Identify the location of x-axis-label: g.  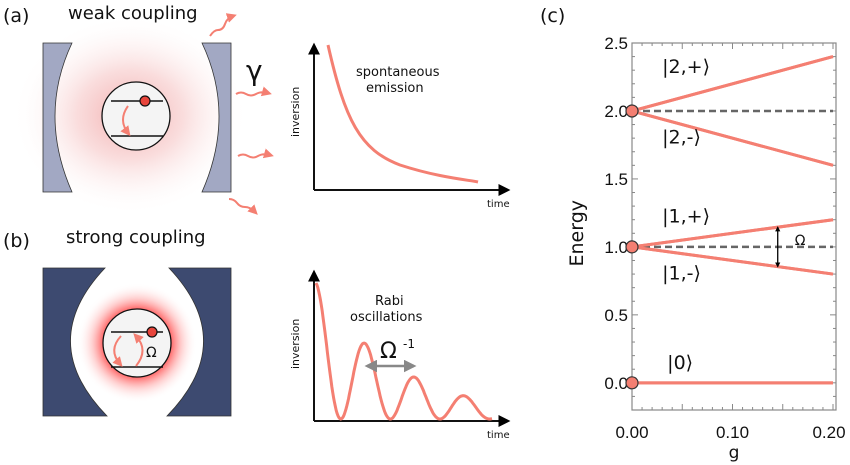
(734, 453).